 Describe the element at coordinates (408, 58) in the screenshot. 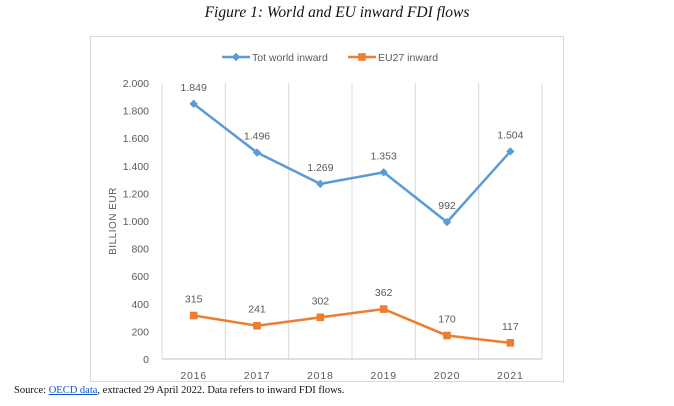

I see `legend-label: EU27 inward` at that location.